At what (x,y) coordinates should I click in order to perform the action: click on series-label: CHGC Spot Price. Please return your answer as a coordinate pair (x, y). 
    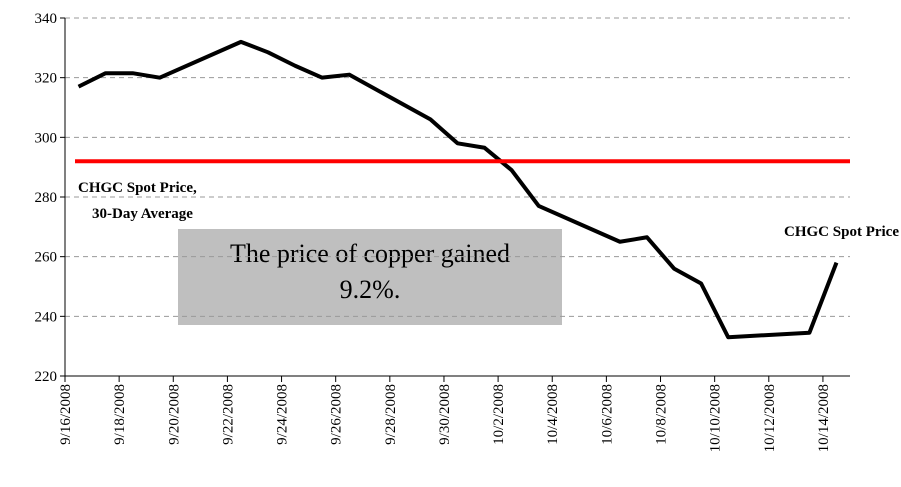
    Looking at the image, I should click on (841, 232).